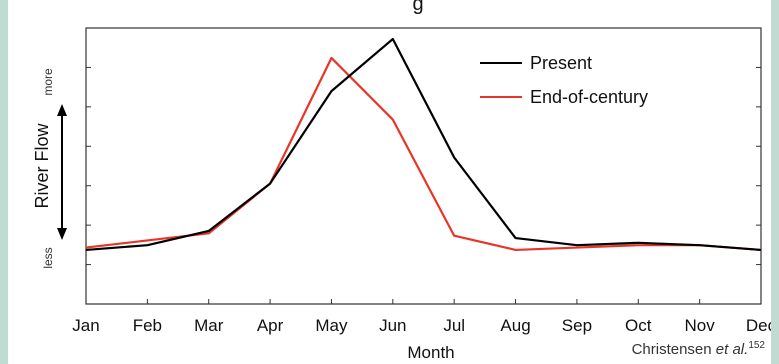 This screenshot has height=364, width=779. What do you see at coordinates (515, 325) in the screenshot?
I see `x-tick-label: Aug` at bounding box center [515, 325].